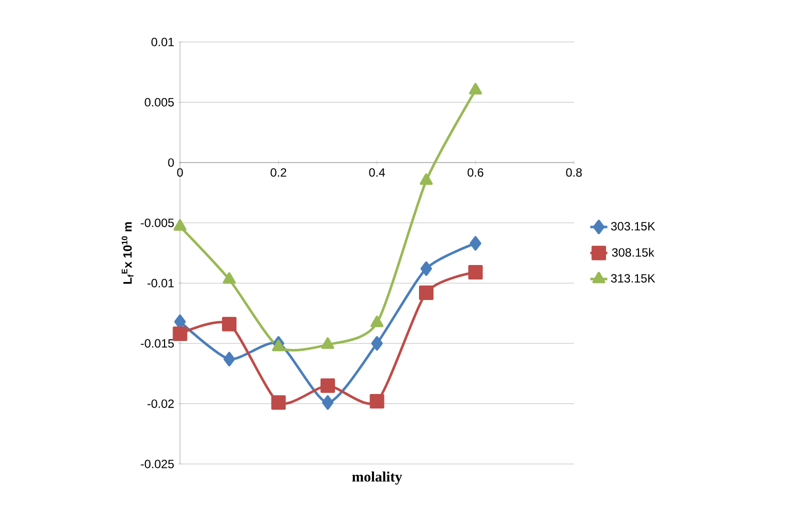 This screenshot has width=788, height=526. I want to click on x-tick-label: 0, so click(180, 172).